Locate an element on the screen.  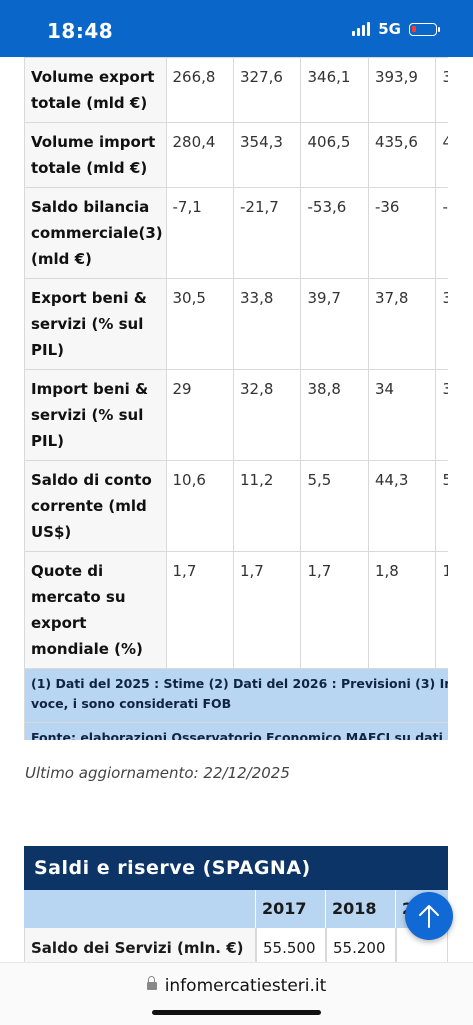
table-cell: 327,6 is located at coordinates (267, 90).